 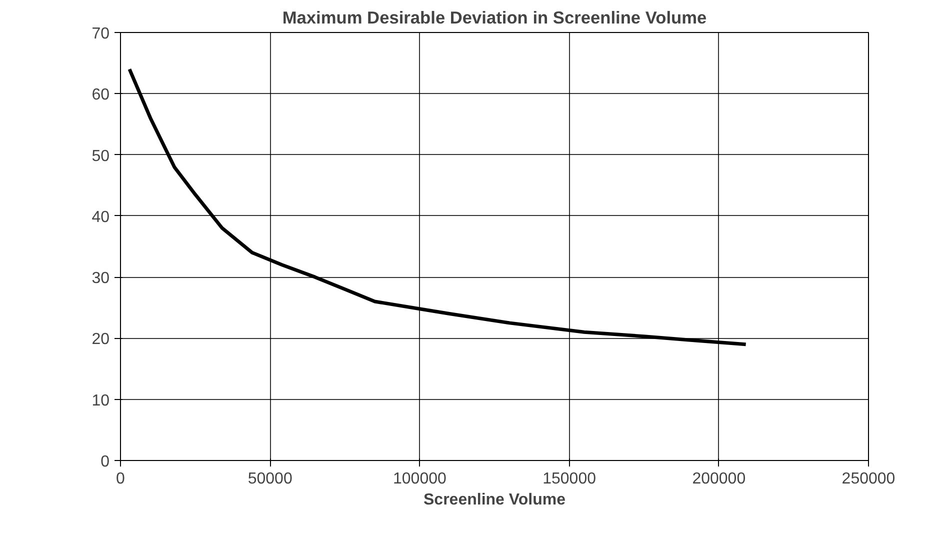 I want to click on y-tick-label: 20, so click(x=101, y=339).